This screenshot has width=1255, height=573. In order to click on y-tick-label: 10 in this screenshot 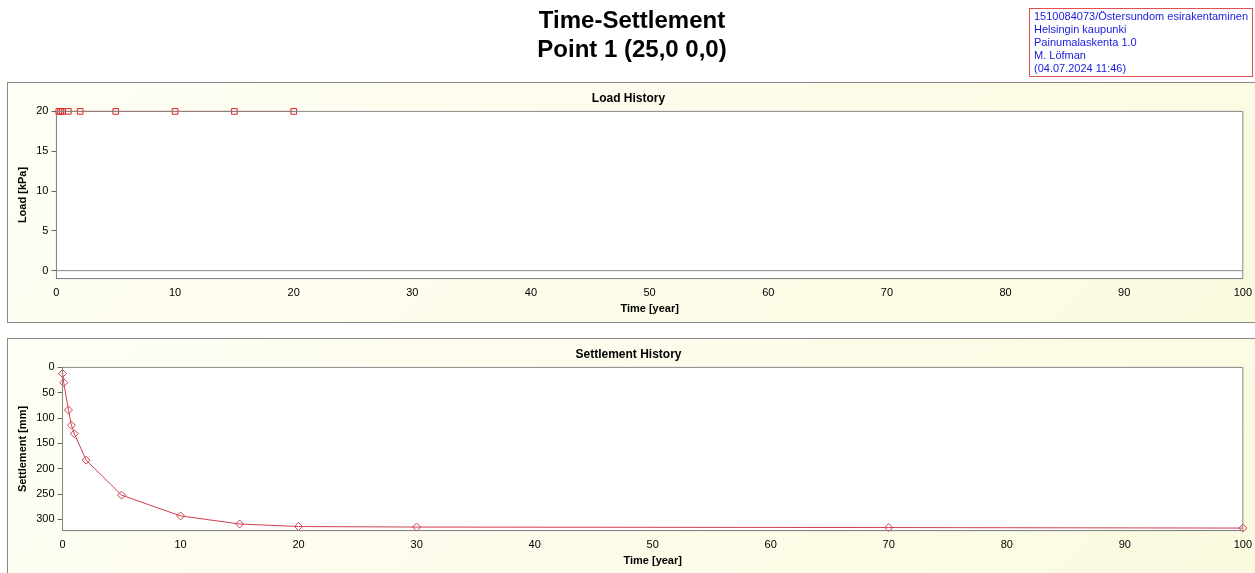, I will do `click(42, 190)`.